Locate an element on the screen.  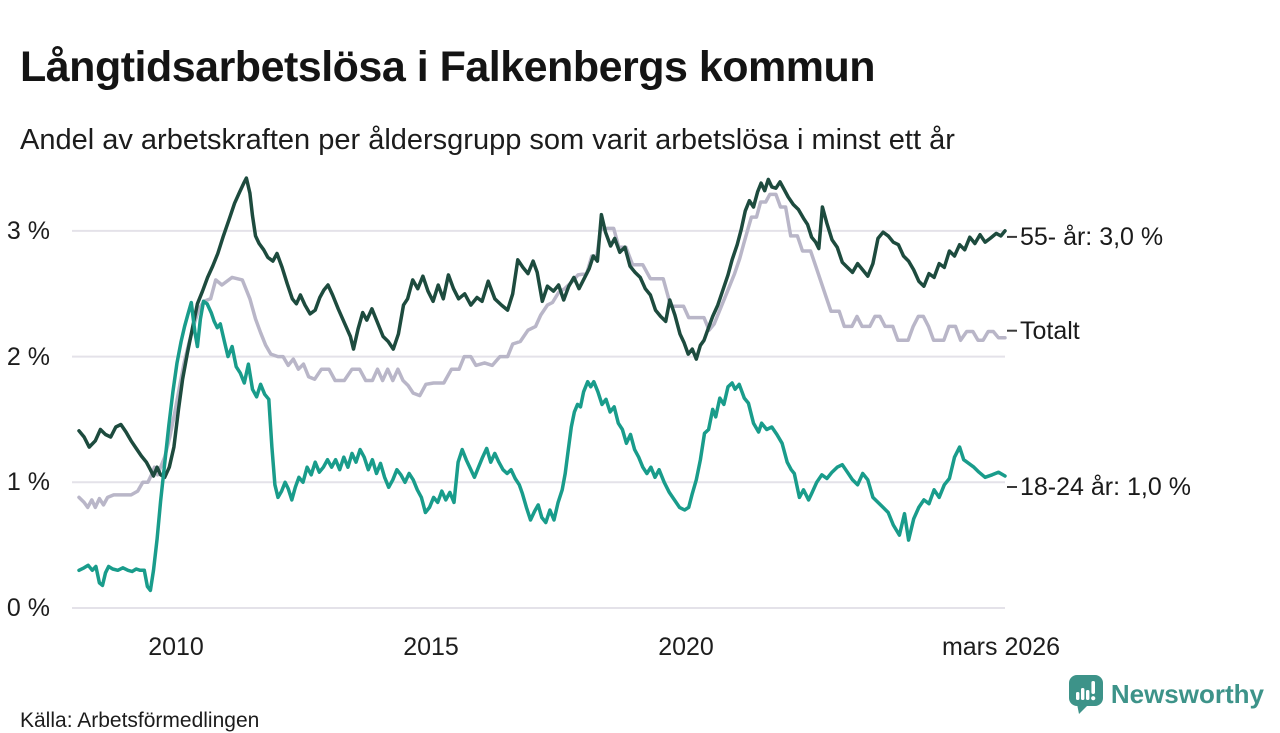
source-note: Källa: Arbetsförmedlingen is located at coordinates (140, 720).